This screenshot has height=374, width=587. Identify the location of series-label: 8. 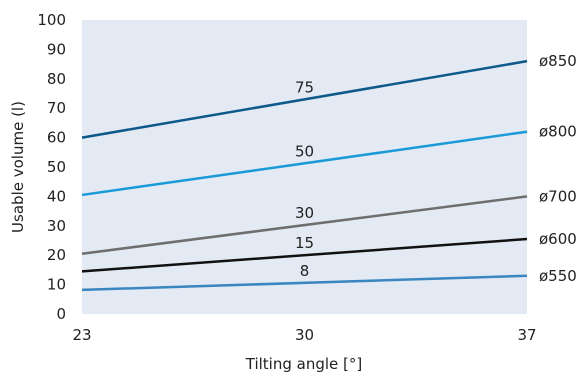
(305, 271).